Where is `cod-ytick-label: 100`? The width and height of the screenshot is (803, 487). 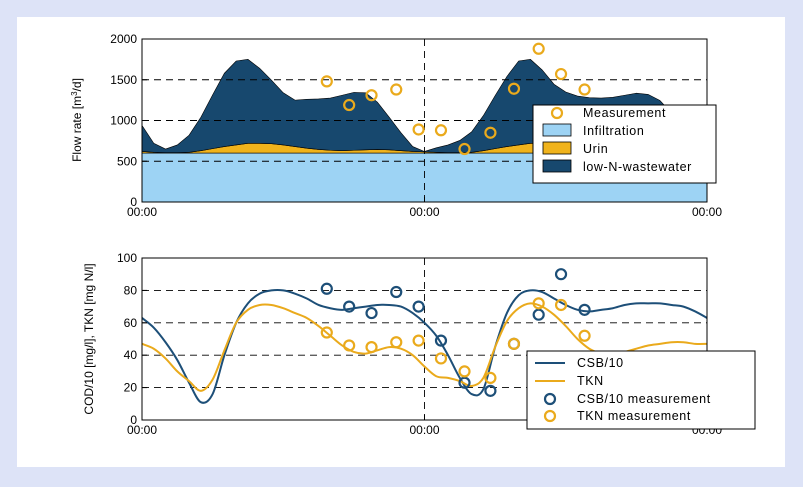
cod-ytick-label: 100 is located at coordinates (127, 258).